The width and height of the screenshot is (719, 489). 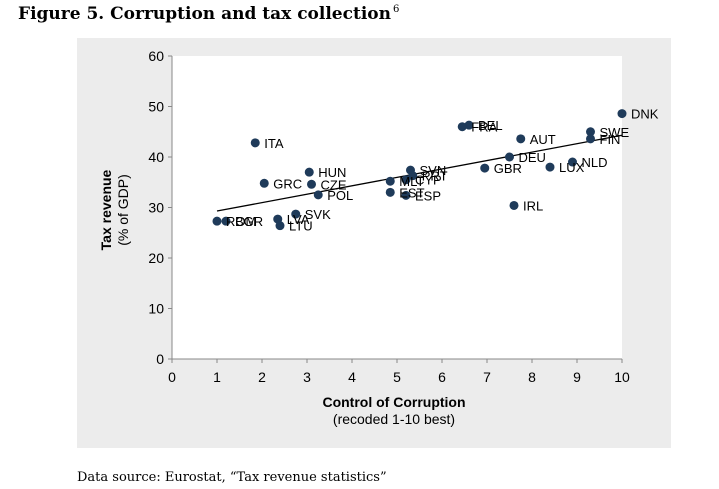 What do you see at coordinates (396, 10) in the screenshot?
I see `footnote-marker: 6` at bounding box center [396, 10].